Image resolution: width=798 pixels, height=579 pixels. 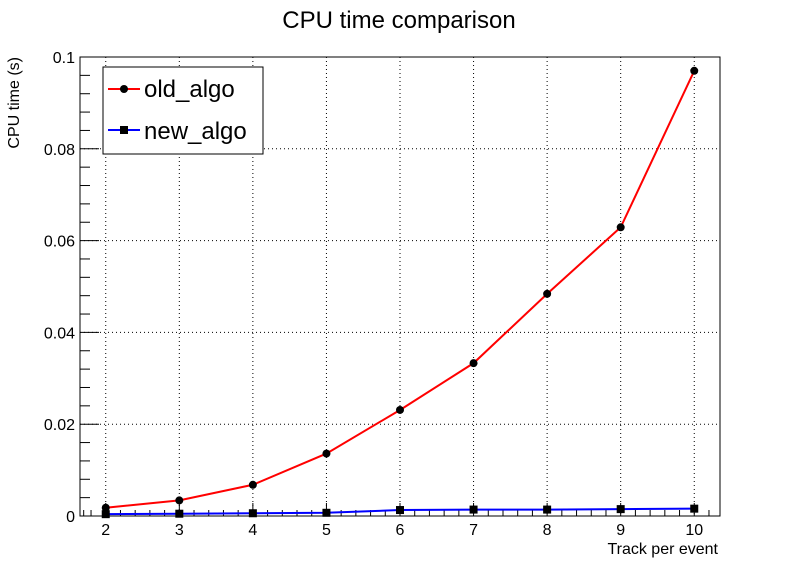 What do you see at coordinates (398, 20) in the screenshot?
I see `chart-title: CPU time comparison` at bounding box center [398, 20].